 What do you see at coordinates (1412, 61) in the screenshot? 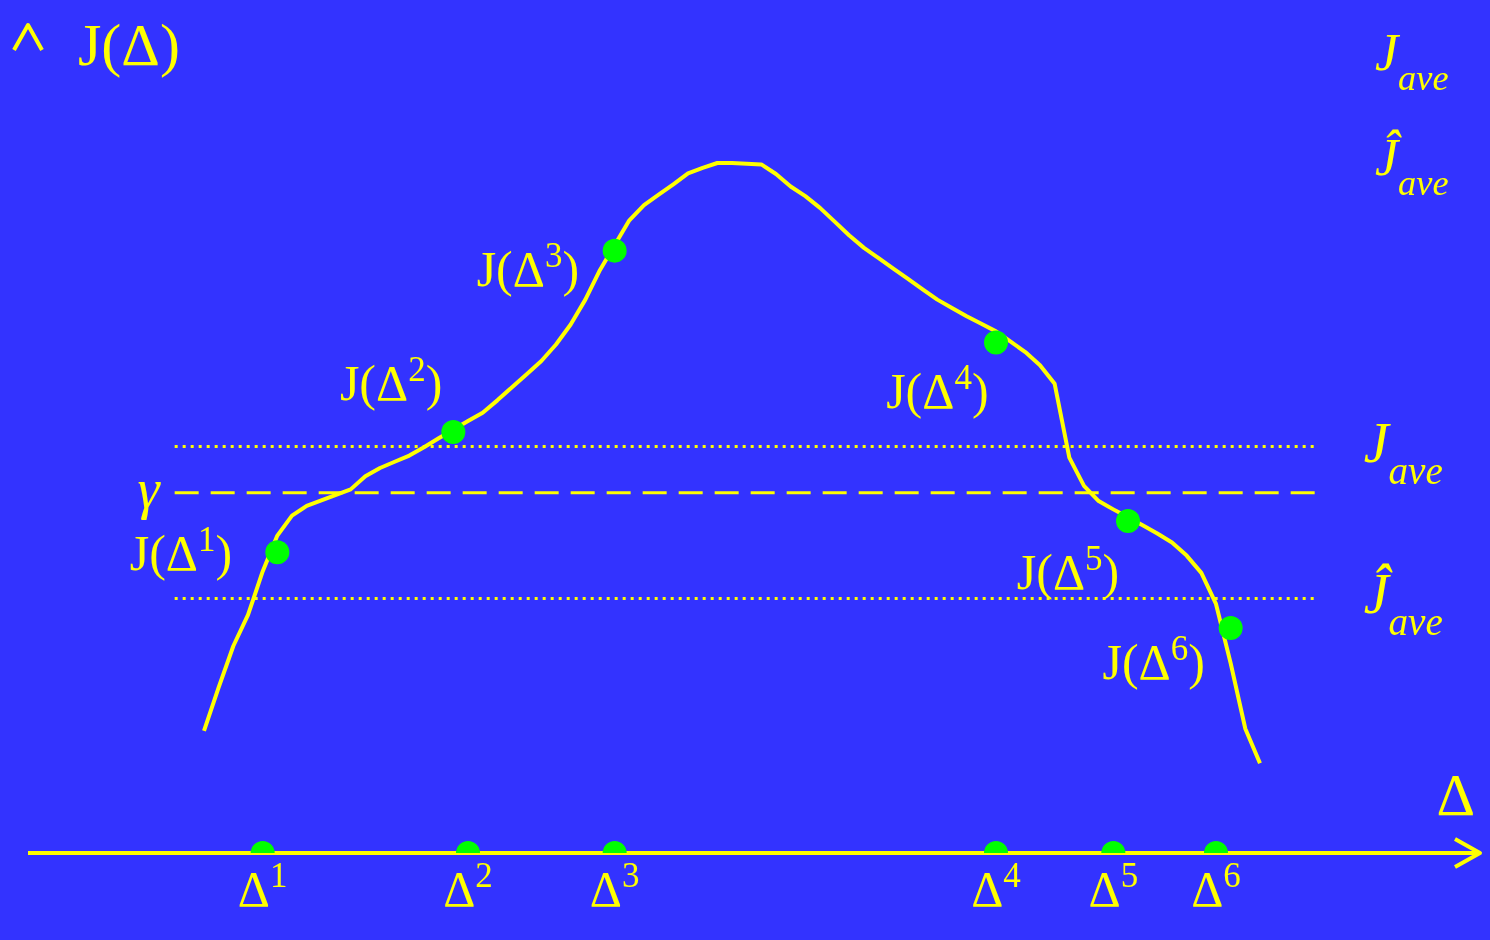
I see `text: J$_{ave}$` at bounding box center [1412, 61].